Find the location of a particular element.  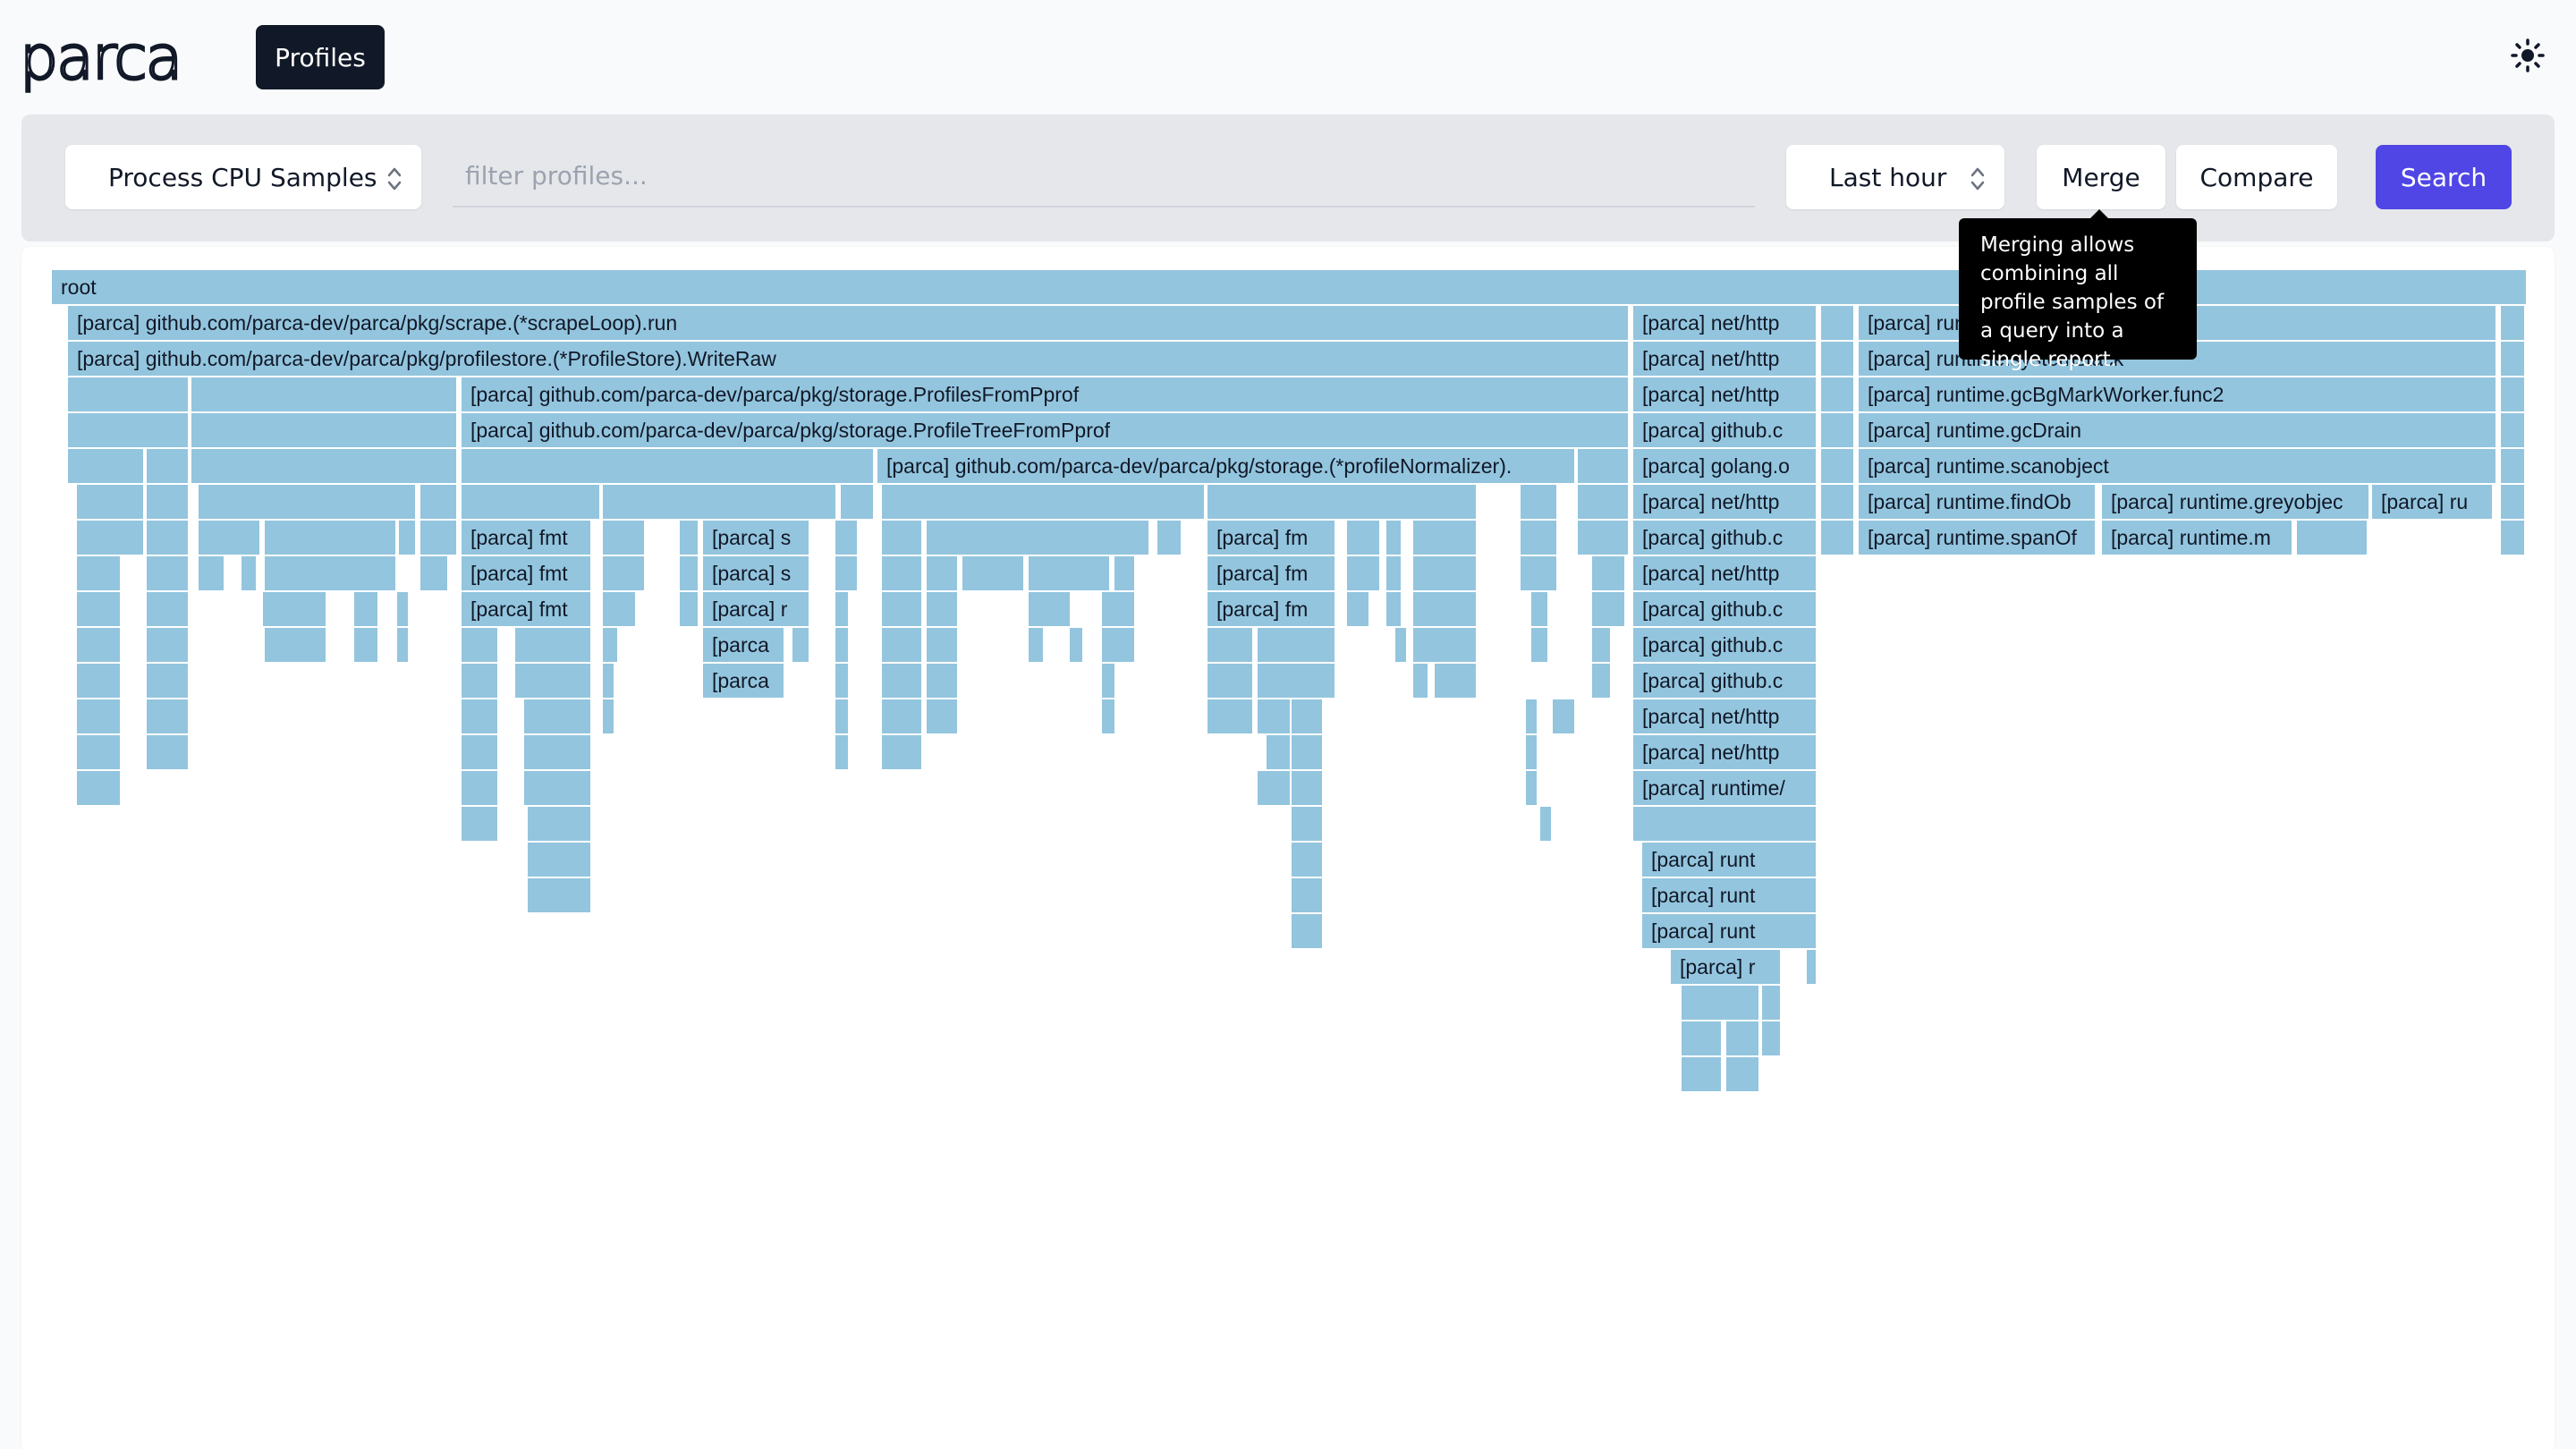

flame-frame: [parca] runtime.gcBgMarkWorker.func2 is located at coordinates (2177, 394).